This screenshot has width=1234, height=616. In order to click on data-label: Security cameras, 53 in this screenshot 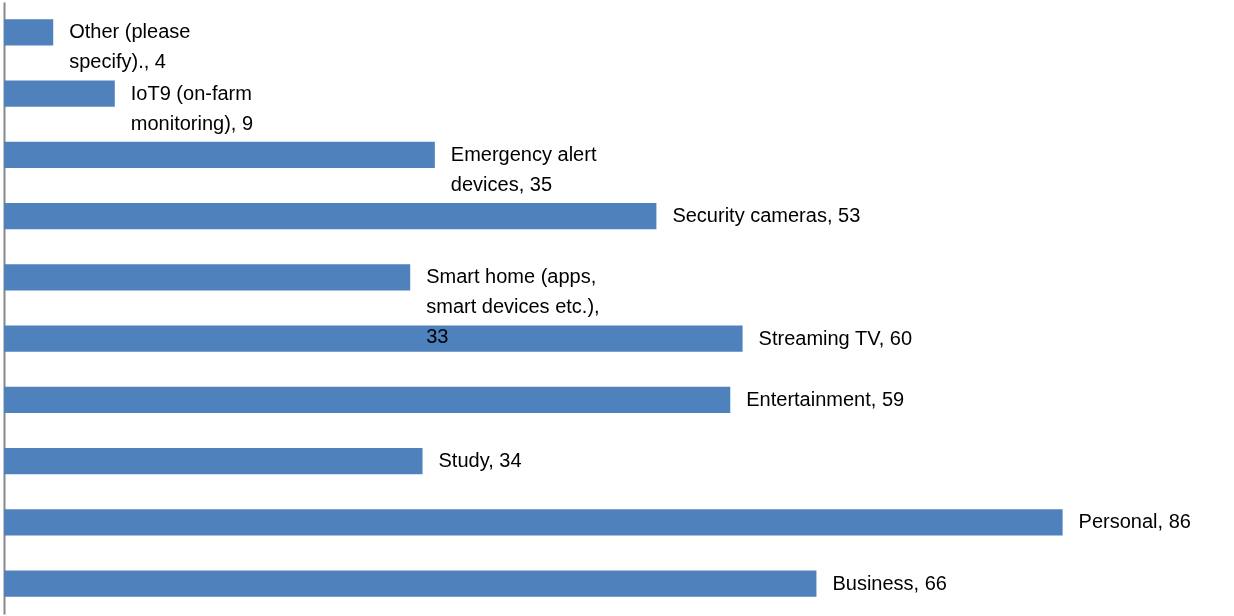, I will do `click(766, 215)`.